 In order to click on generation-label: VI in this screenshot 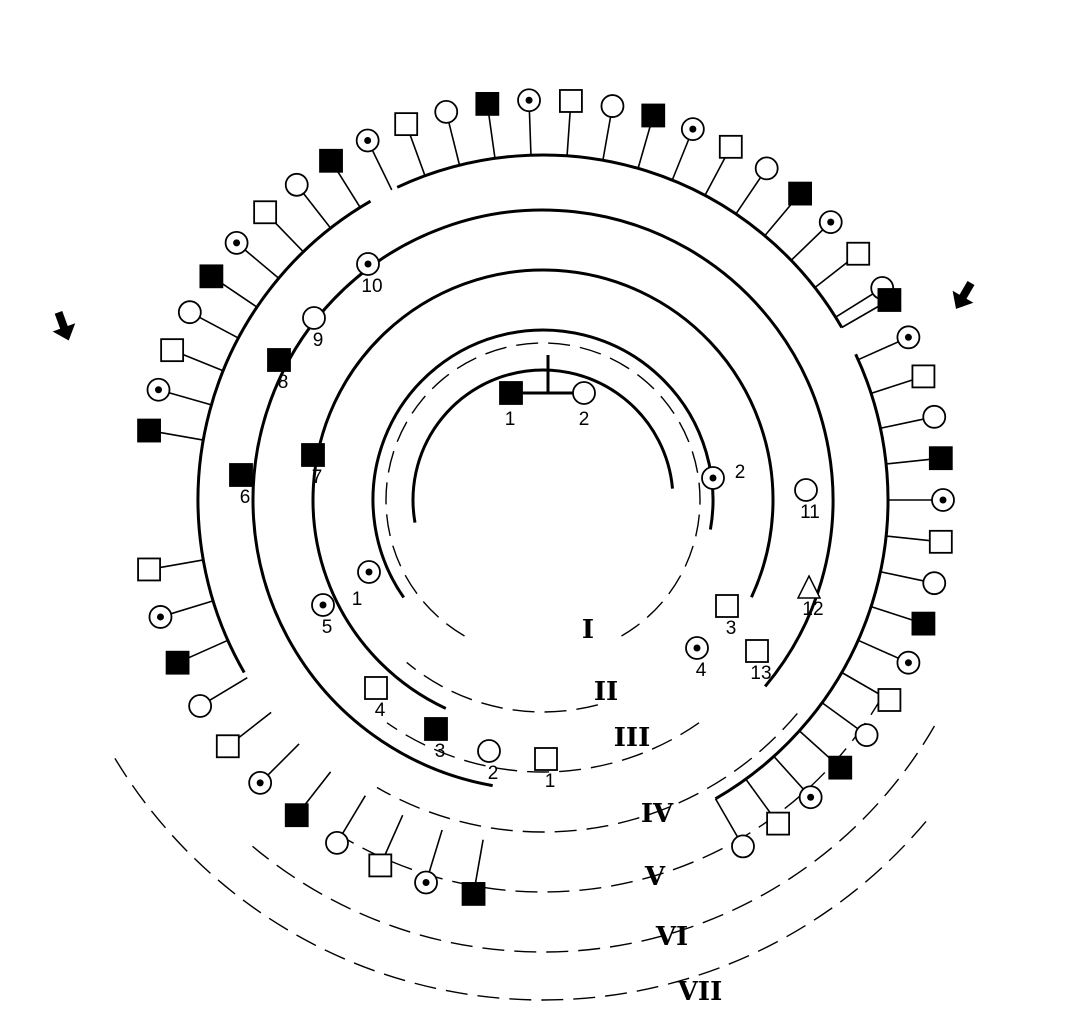, I will do `click(671, 937)`.